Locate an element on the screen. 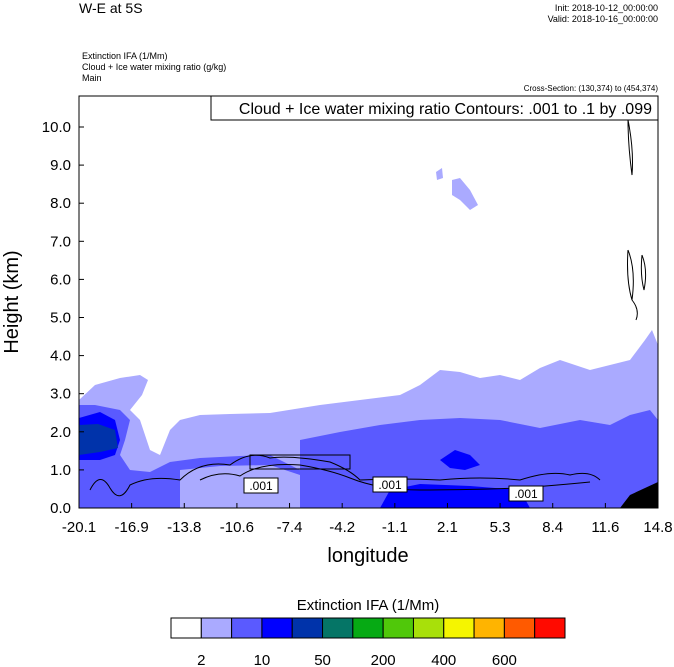 This screenshot has height=667, width=674. colorbar-label: 10 is located at coordinates (262, 659).